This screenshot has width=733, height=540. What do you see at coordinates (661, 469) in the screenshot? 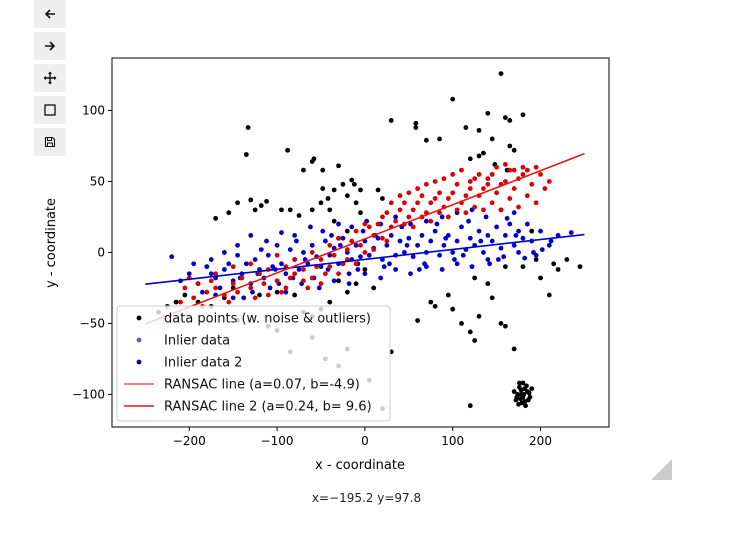
I see `resize-handle-icon` at bounding box center [661, 469].